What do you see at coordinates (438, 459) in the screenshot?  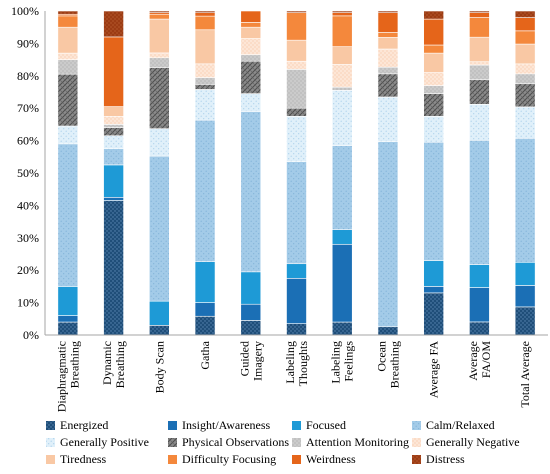 I see `legend-item: Distress` at bounding box center [438, 459].